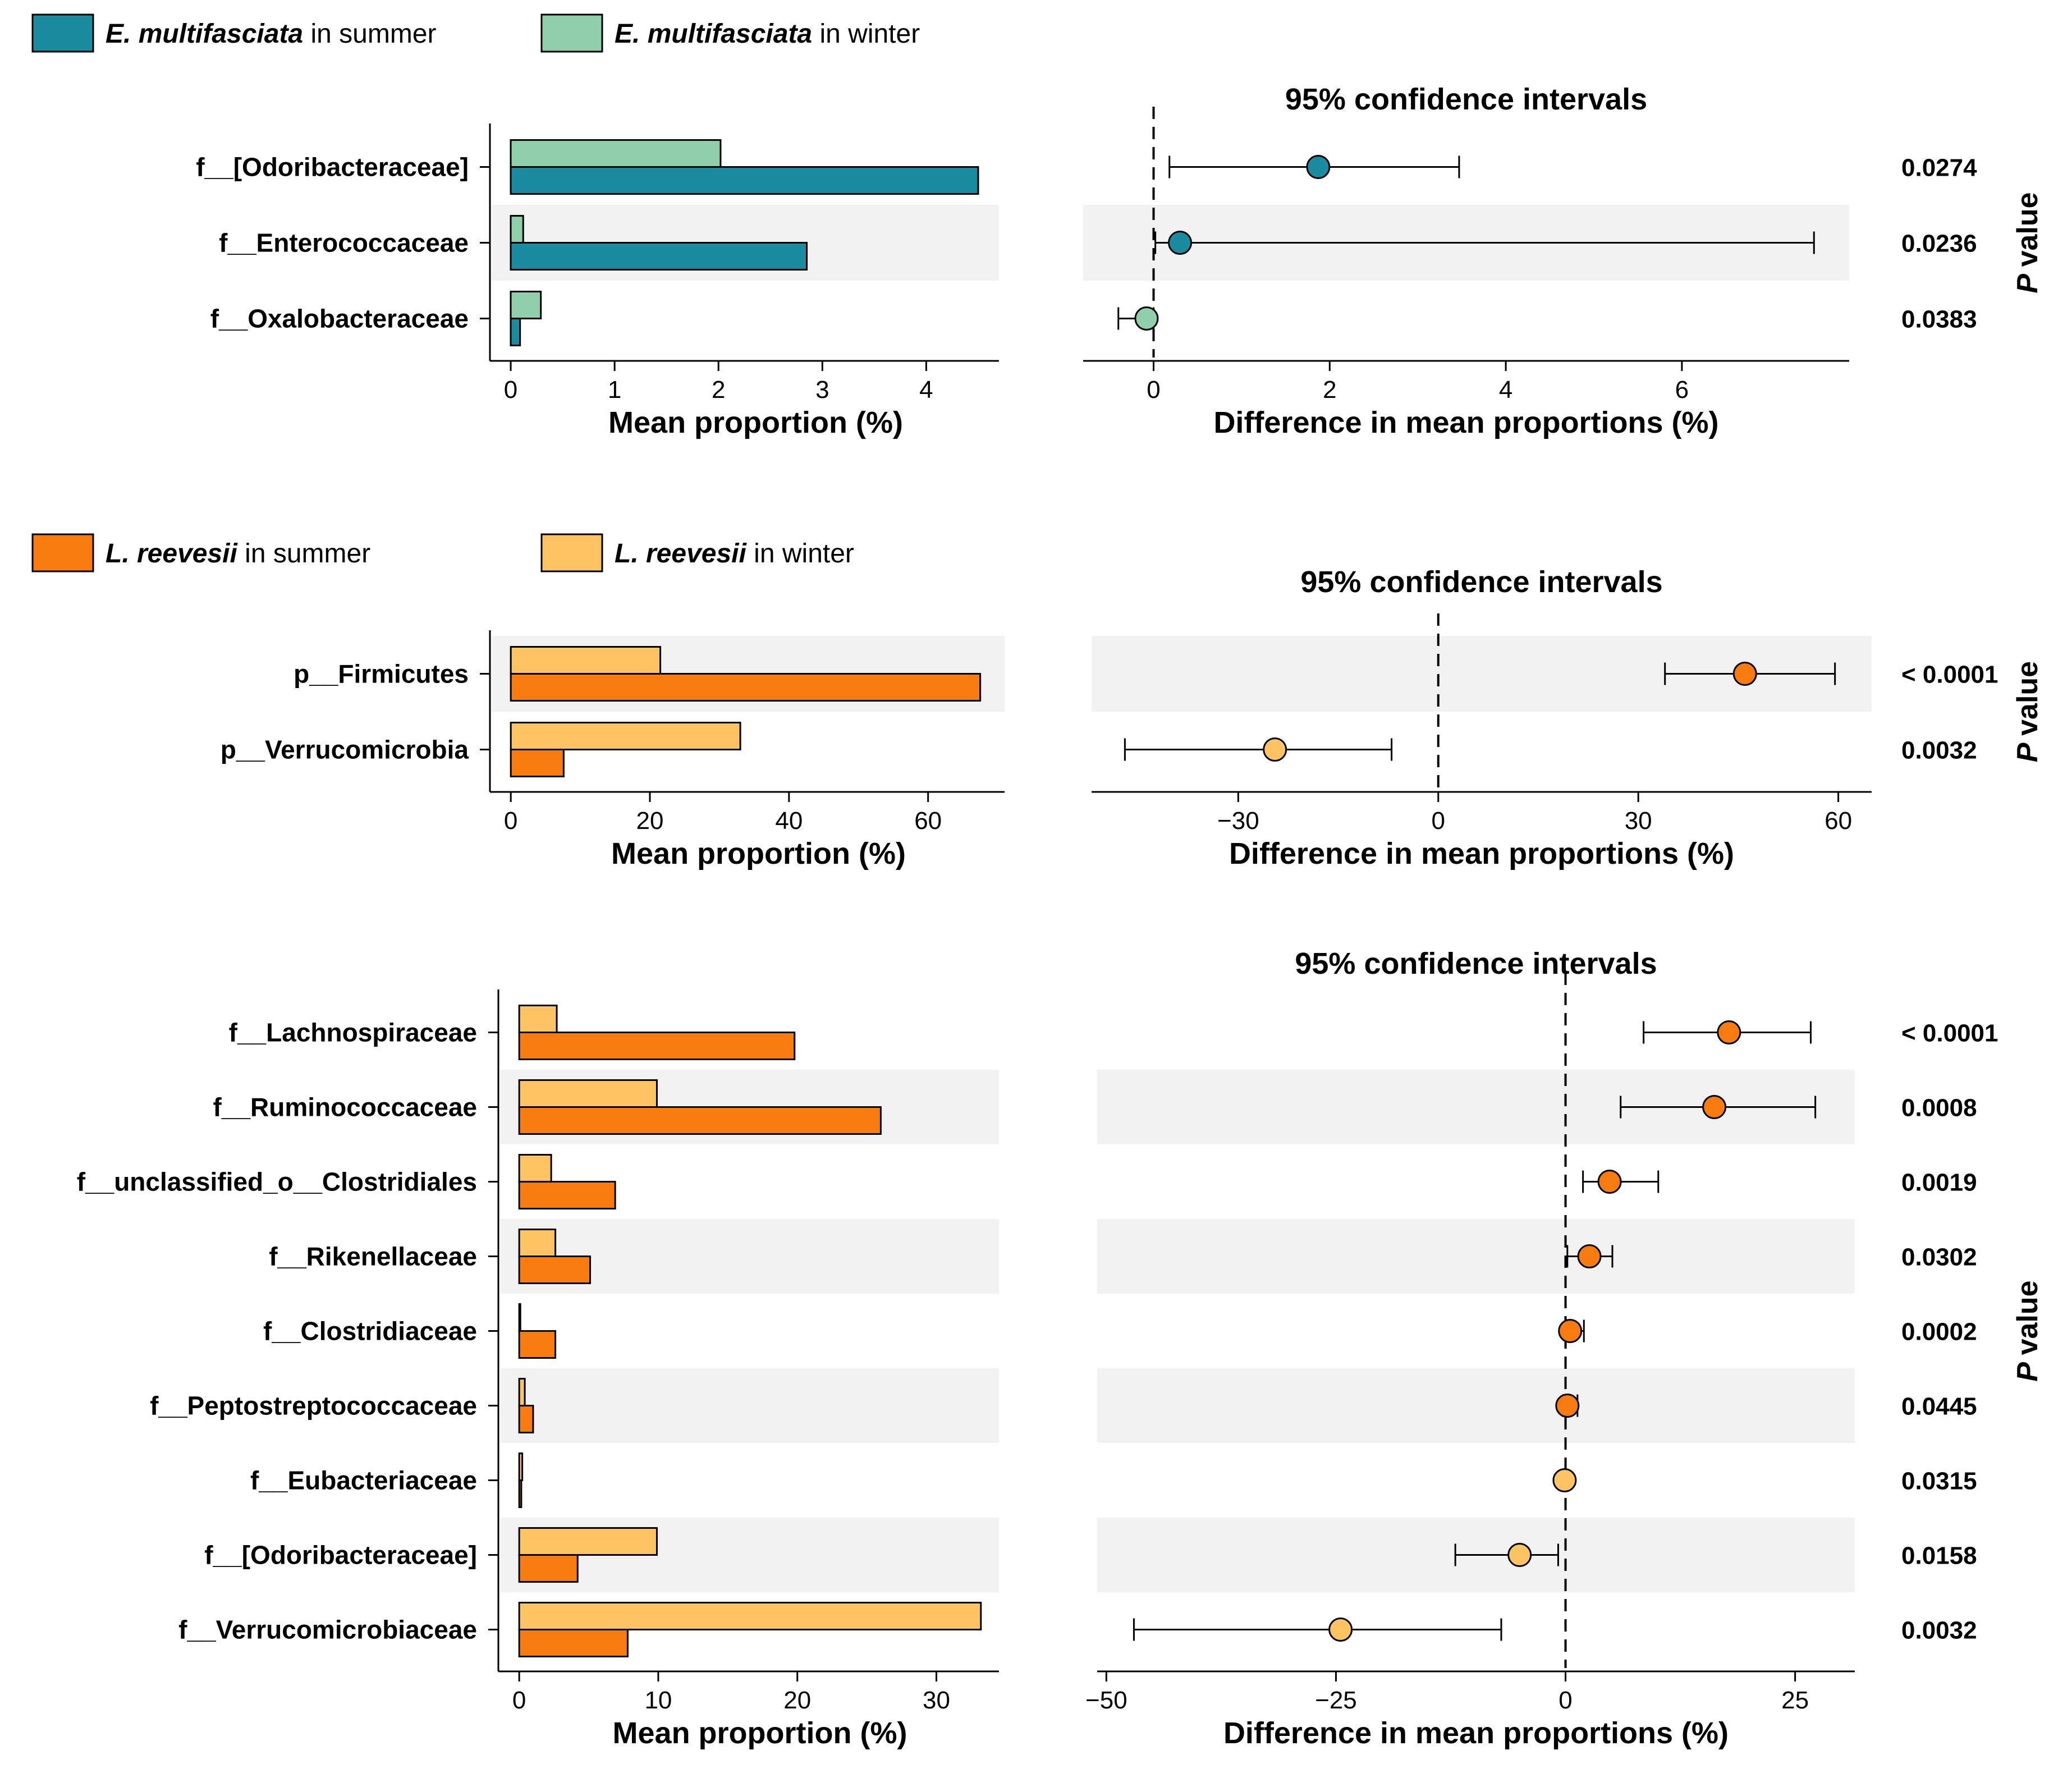  What do you see at coordinates (341, 1555) in the screenshot?
I see `category-label: f__[Odoribacteraceae]` at bounding box center [341, 1555].